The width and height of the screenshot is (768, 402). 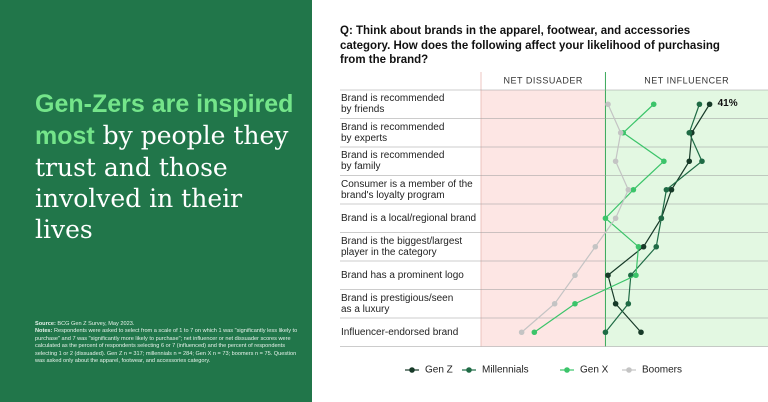 What do you see at coordinates (95, 324) in the screenshot?
I see `source: BCG Gen Z Survey, May 2023.` at bounding box center [95, 324].